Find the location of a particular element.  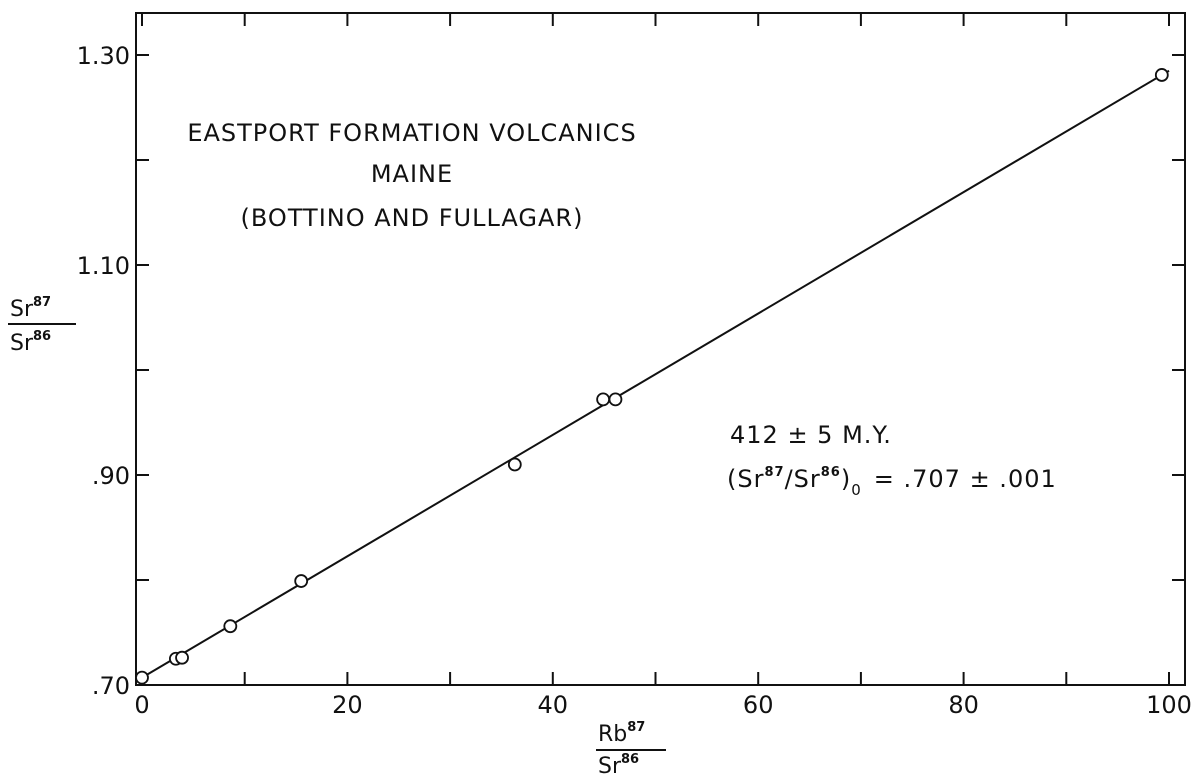

y-tick-label: 1.10 is located at coordinates (103, 266).